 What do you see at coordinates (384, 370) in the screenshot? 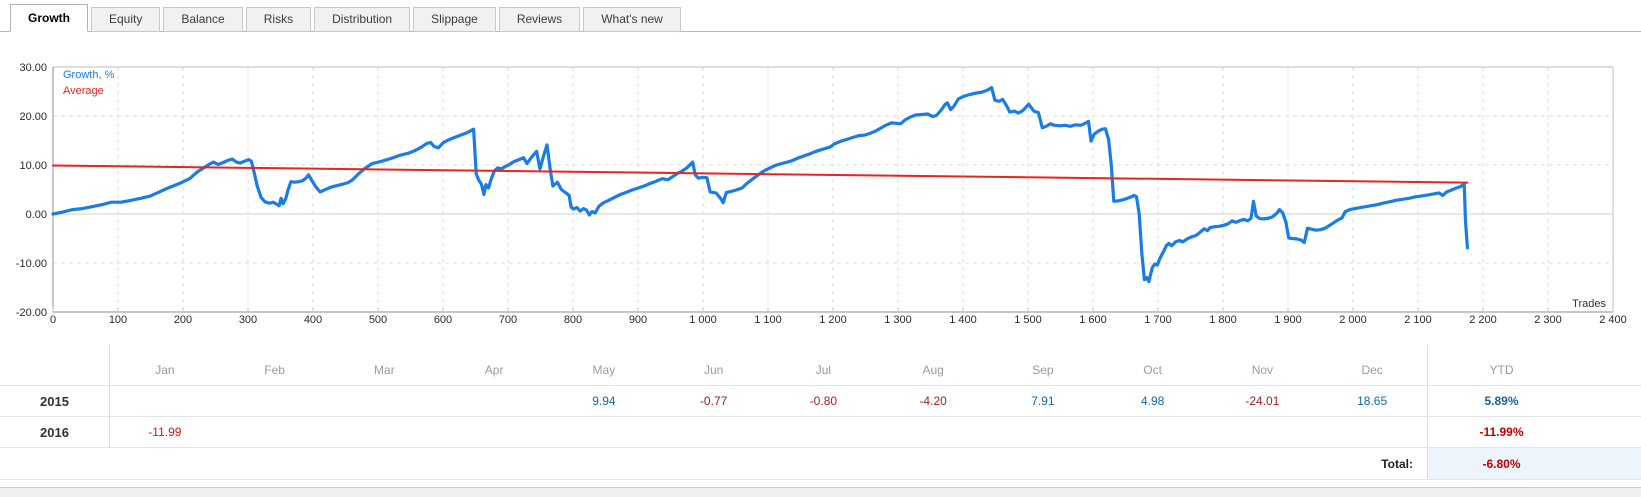
I see `month-header: Mar` at bounding box center [384, 370].